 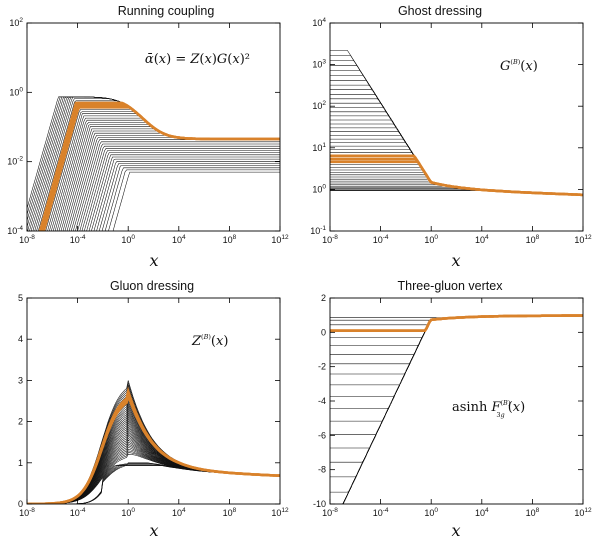 I want to click on y-tick-label: 4, so click(x=20, y=339).